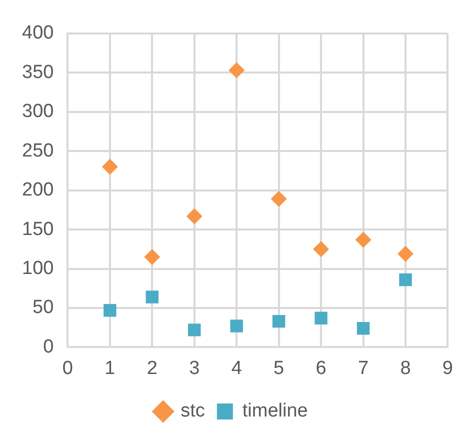 This screenshot has width=471, height=439. Describe the element at coordinates (38, 190) in the screenshot. I see `y-tick-label: 200` at that location.